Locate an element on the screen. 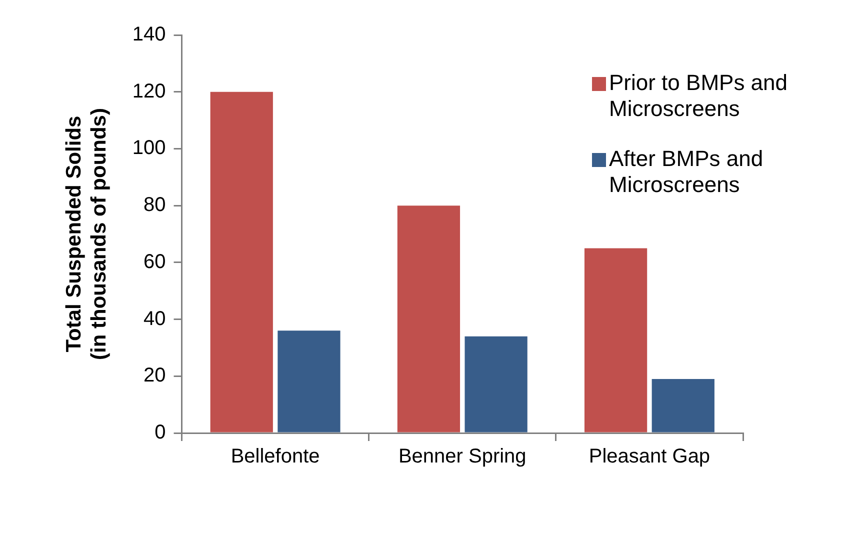  legend-label: After BMPs and Microscreens is located at coordinates (686, 172).